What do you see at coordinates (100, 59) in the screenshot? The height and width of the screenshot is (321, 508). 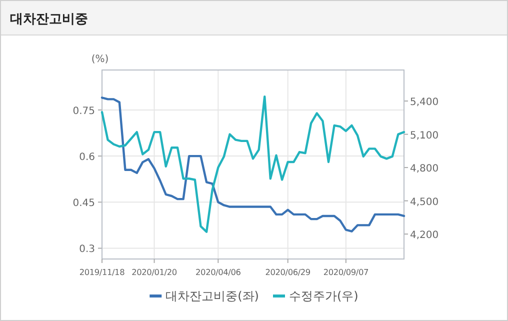 I see `y-axis-title: (%)` at bounding box center [100, 59].